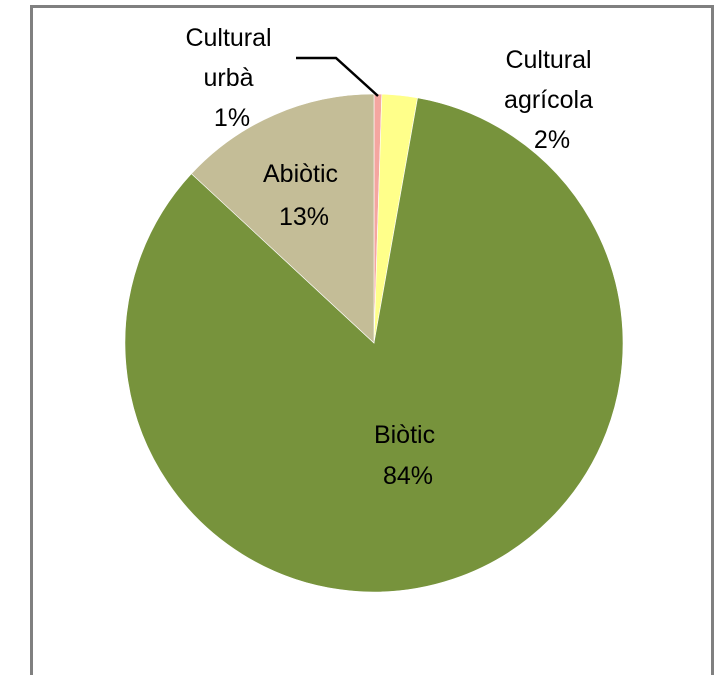 This screenshot has width=718, height=675. I want to click on slice-label-cultural-agricola: Cultural agrícola 2%, so click(552, 100).